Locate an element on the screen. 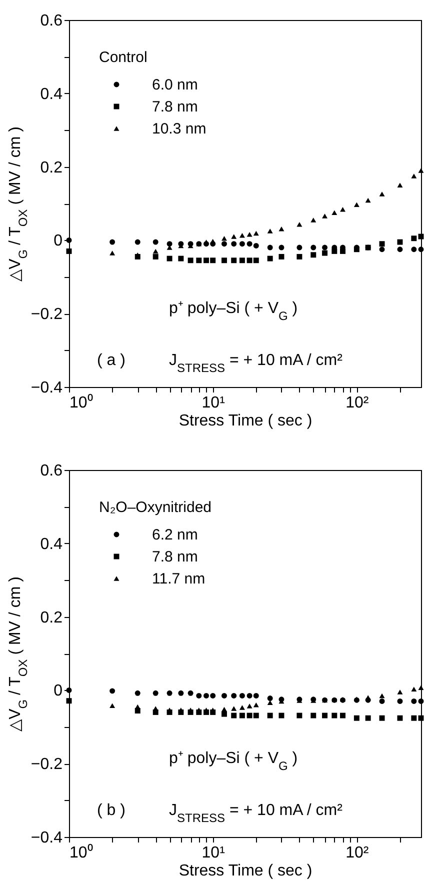  legend-label: 6.0 nm is located at coordinates (175, 85).